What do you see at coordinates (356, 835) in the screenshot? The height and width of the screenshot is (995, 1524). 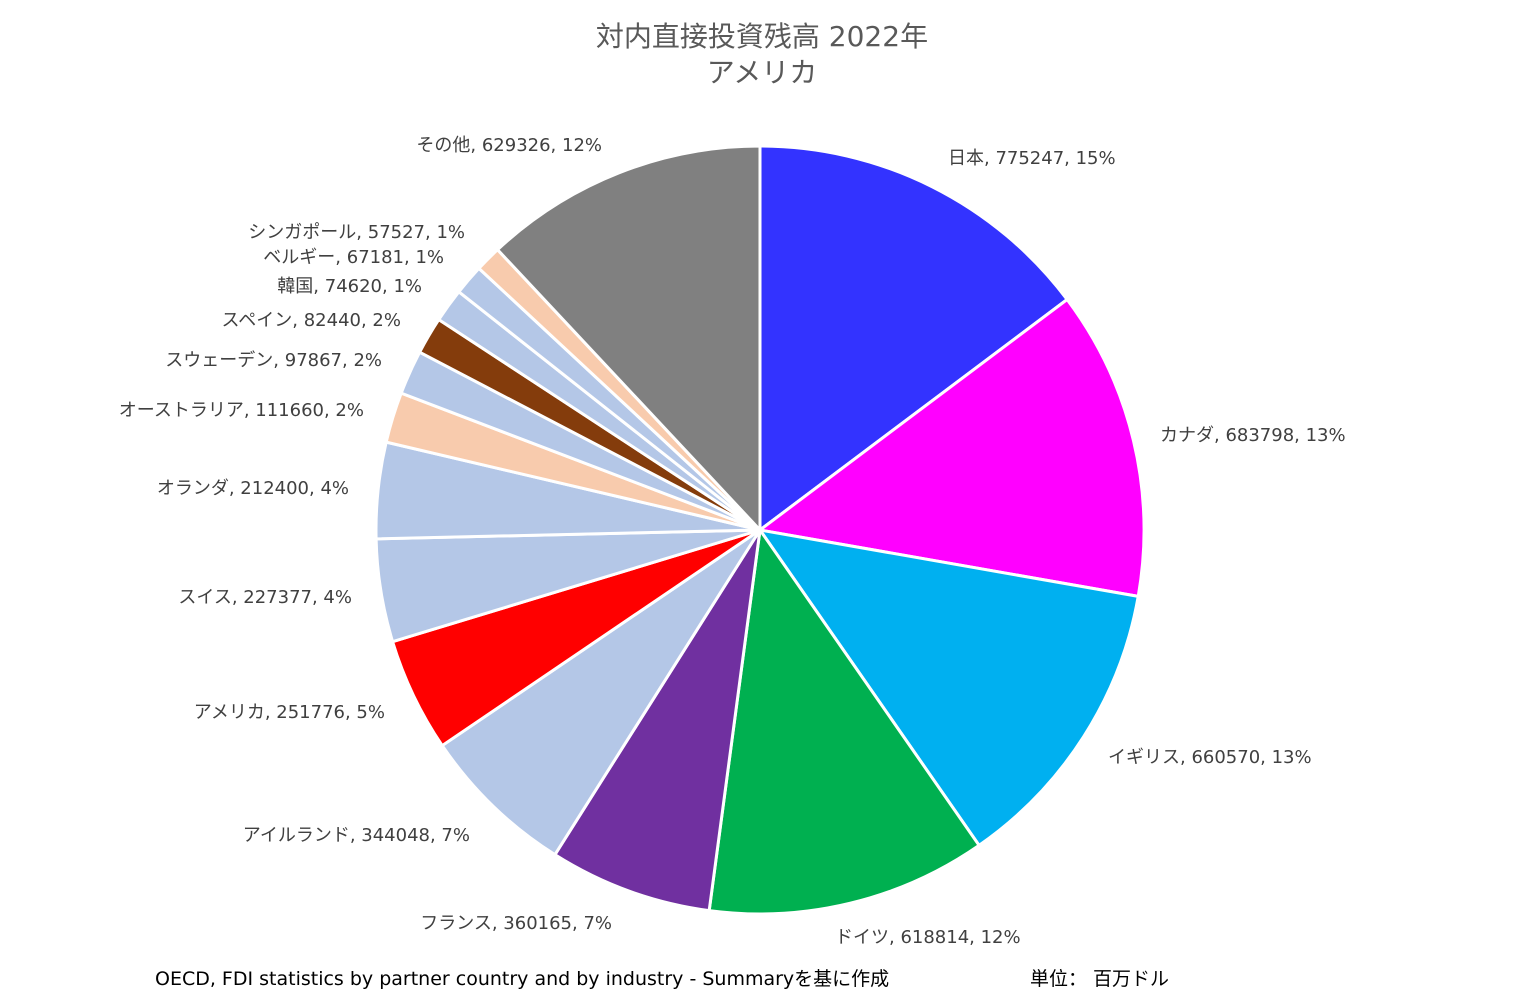 I see `slice-label-6: アイルランド, 344048, 7%` at bounding box center [356, 835].